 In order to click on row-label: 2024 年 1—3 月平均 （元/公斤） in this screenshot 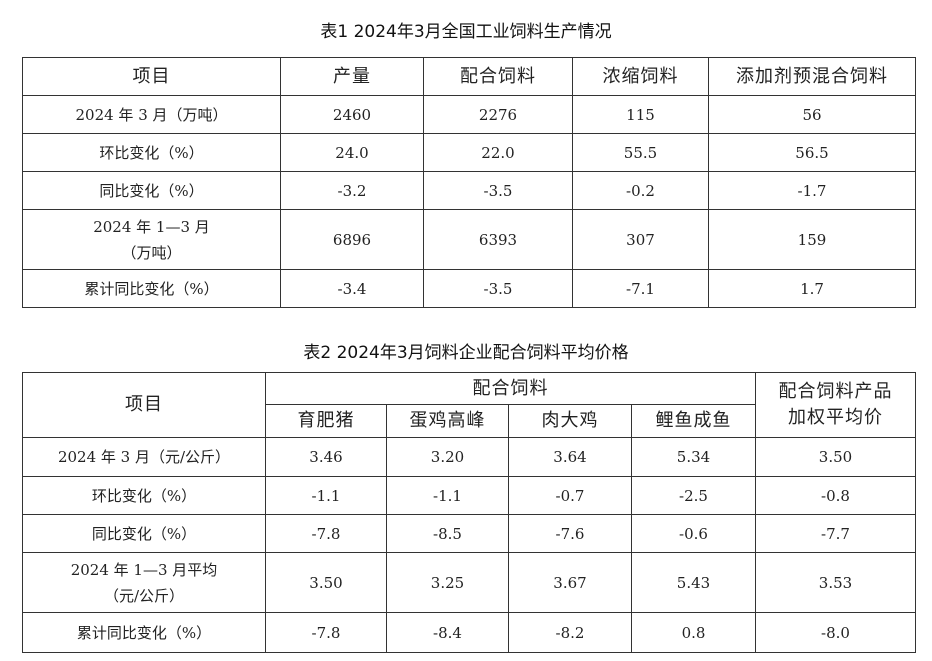, I will do `click(144, 582)`.